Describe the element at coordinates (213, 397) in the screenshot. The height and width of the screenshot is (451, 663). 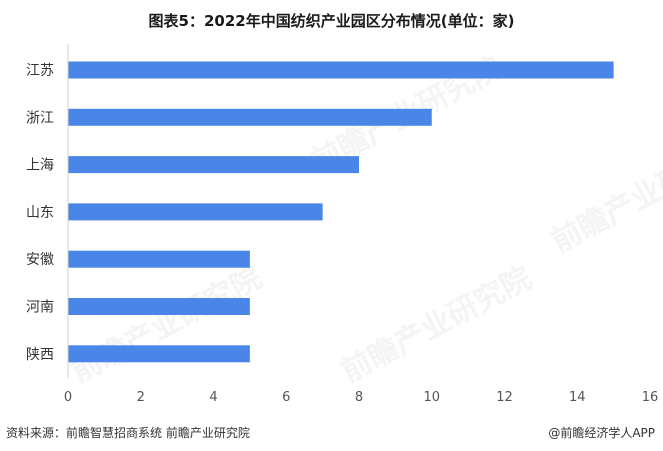
I see `x-tick-label: 4` at that location.